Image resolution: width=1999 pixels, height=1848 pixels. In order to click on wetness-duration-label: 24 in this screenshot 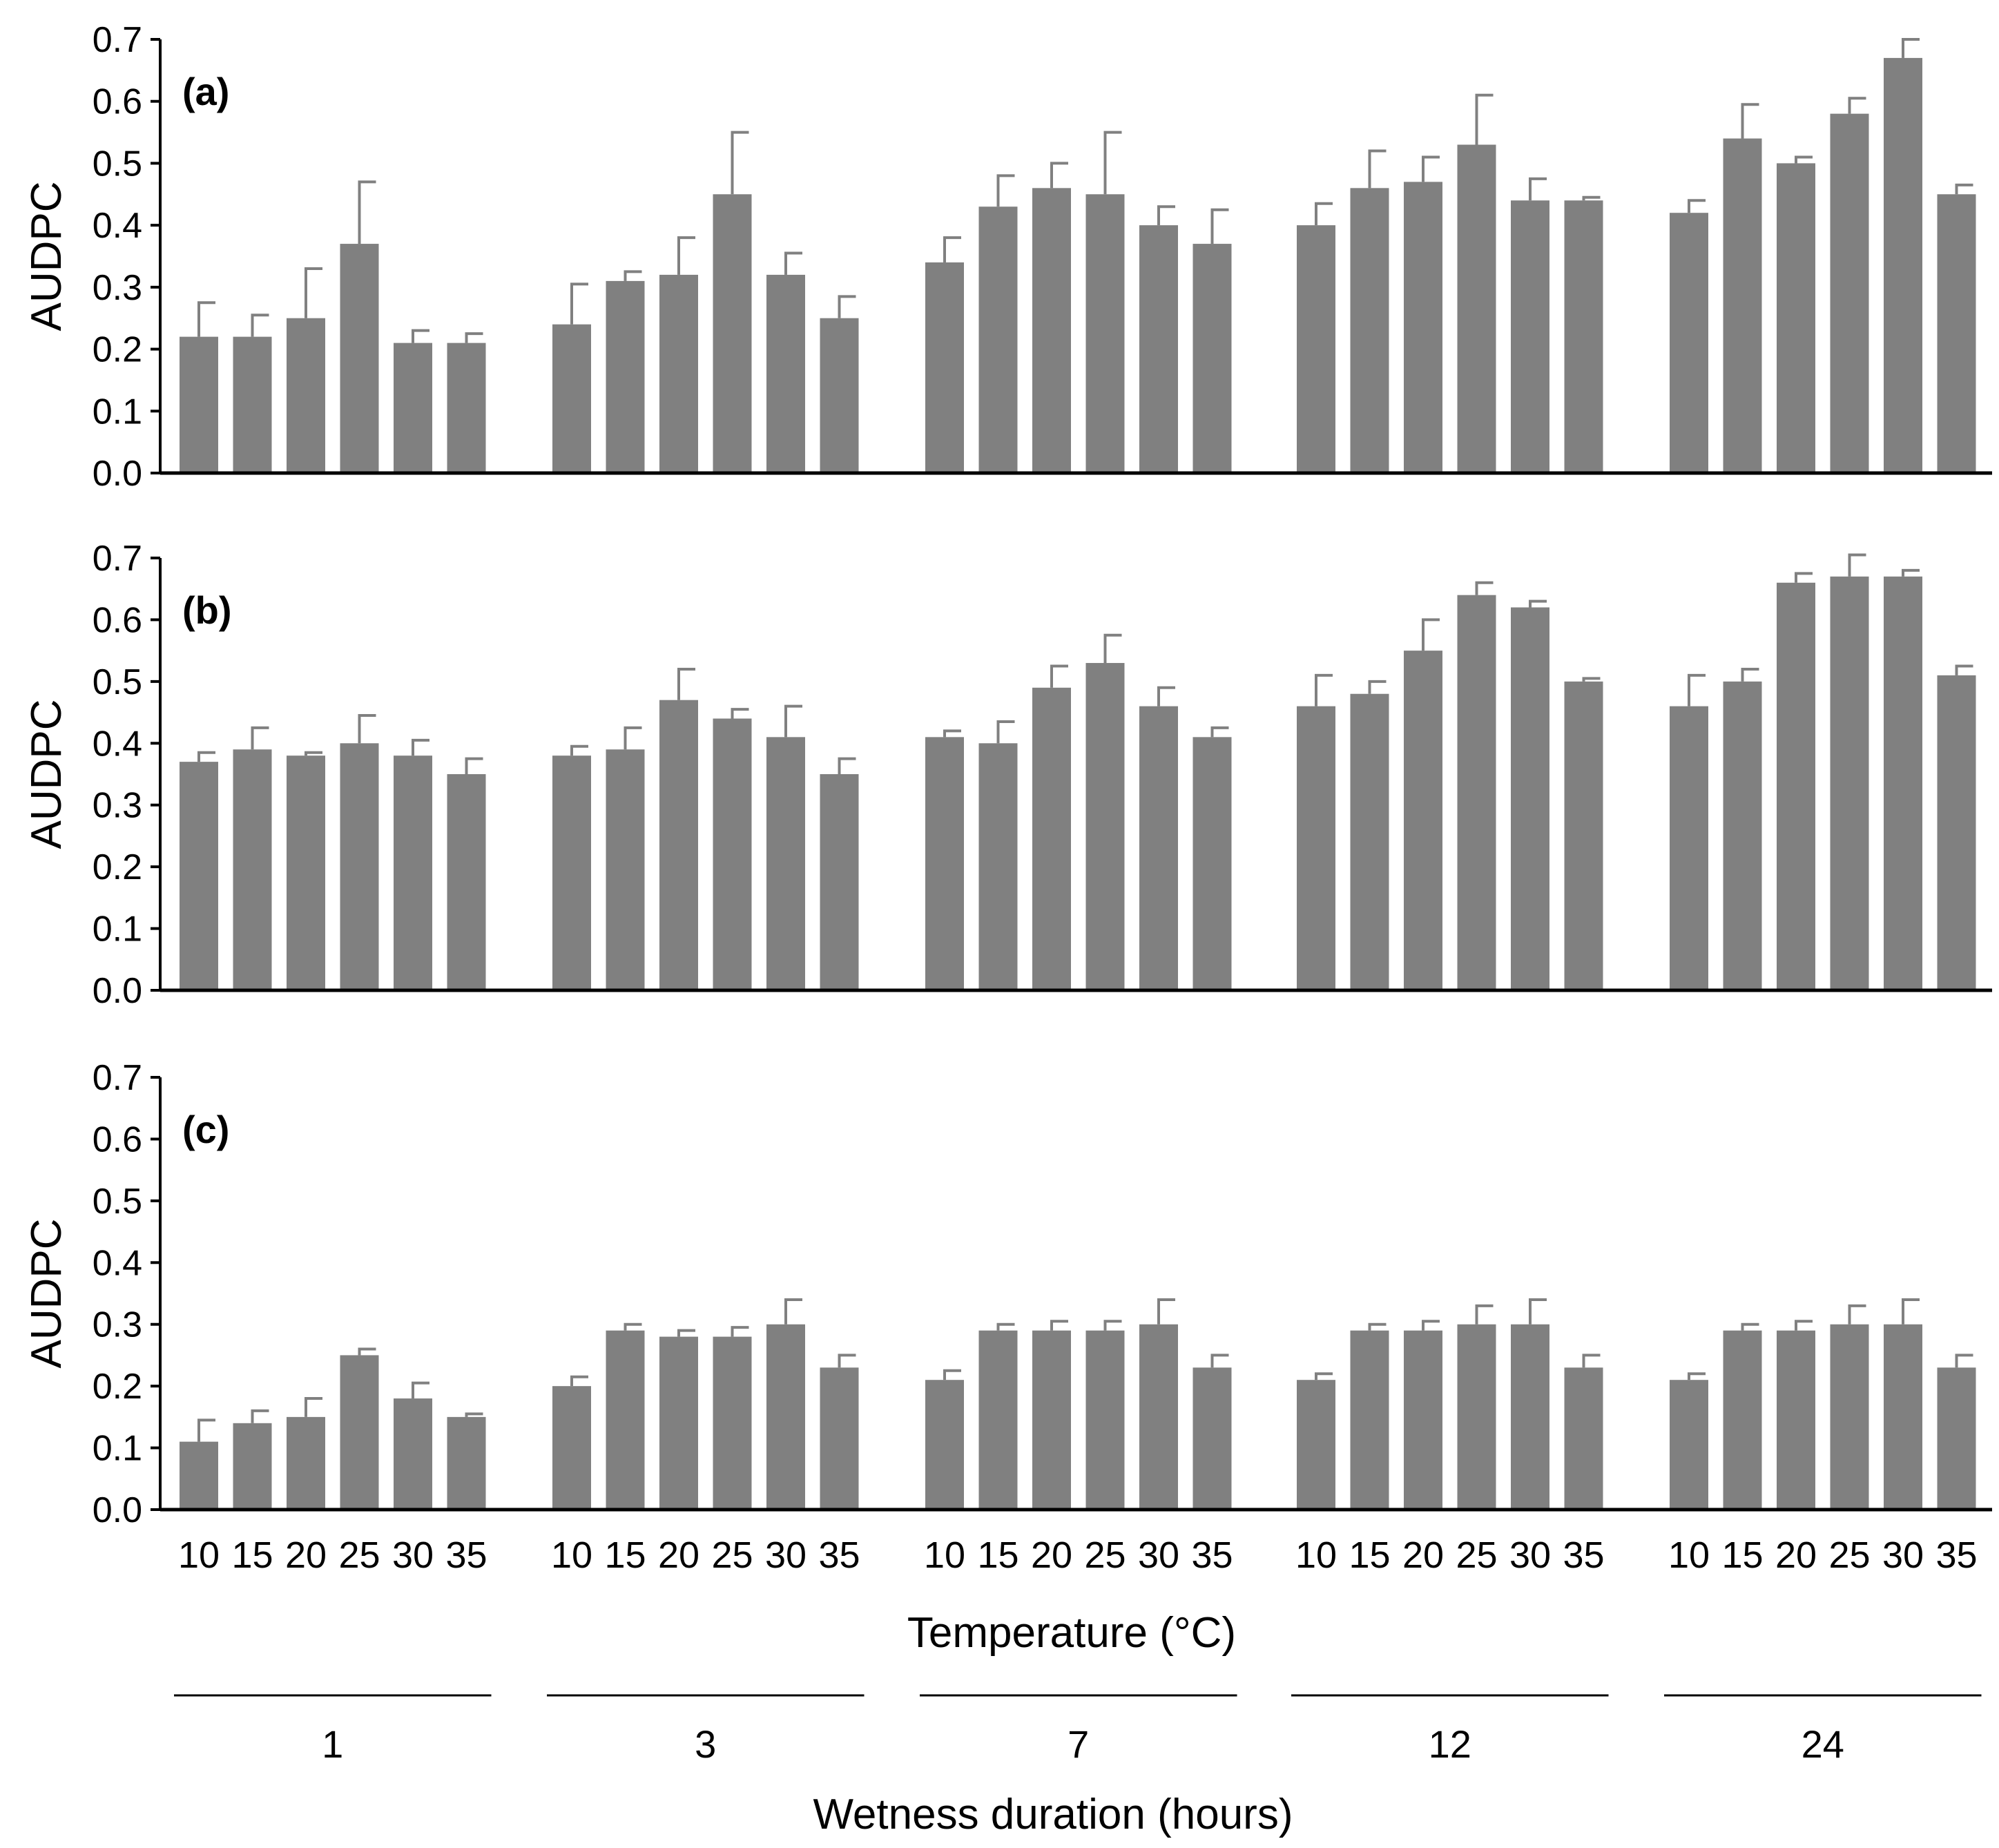, I will do `click(1823, 1744)`.